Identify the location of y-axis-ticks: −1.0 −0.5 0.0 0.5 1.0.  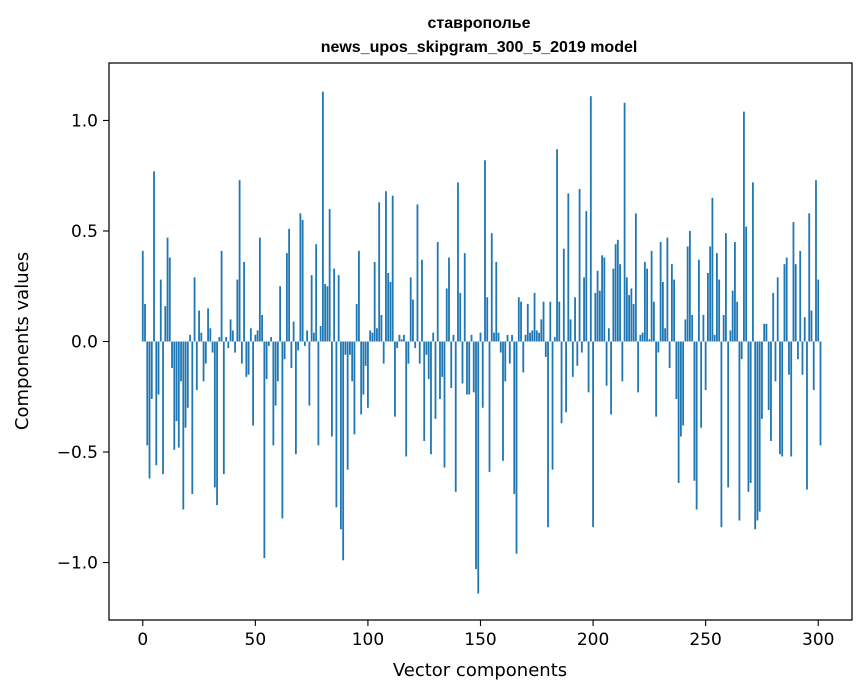
(83, 342).